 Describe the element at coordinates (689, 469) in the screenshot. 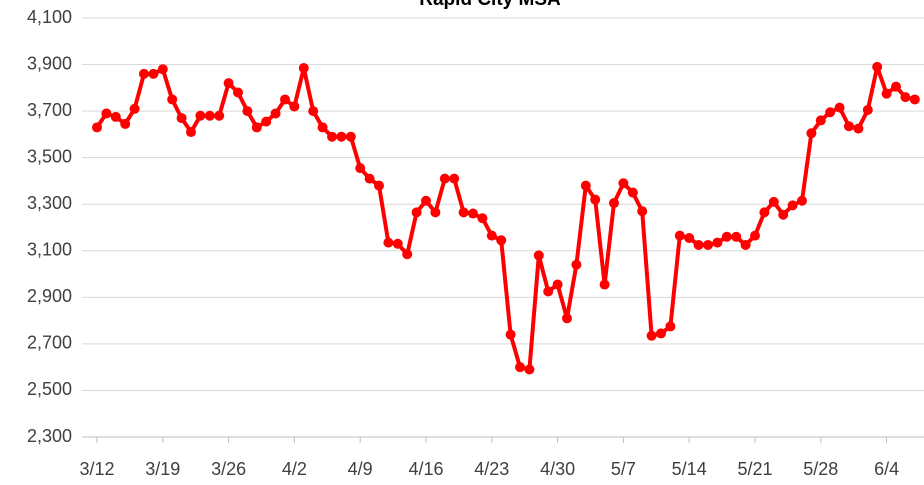

I see `x-tick-label: 5/14` at that location.